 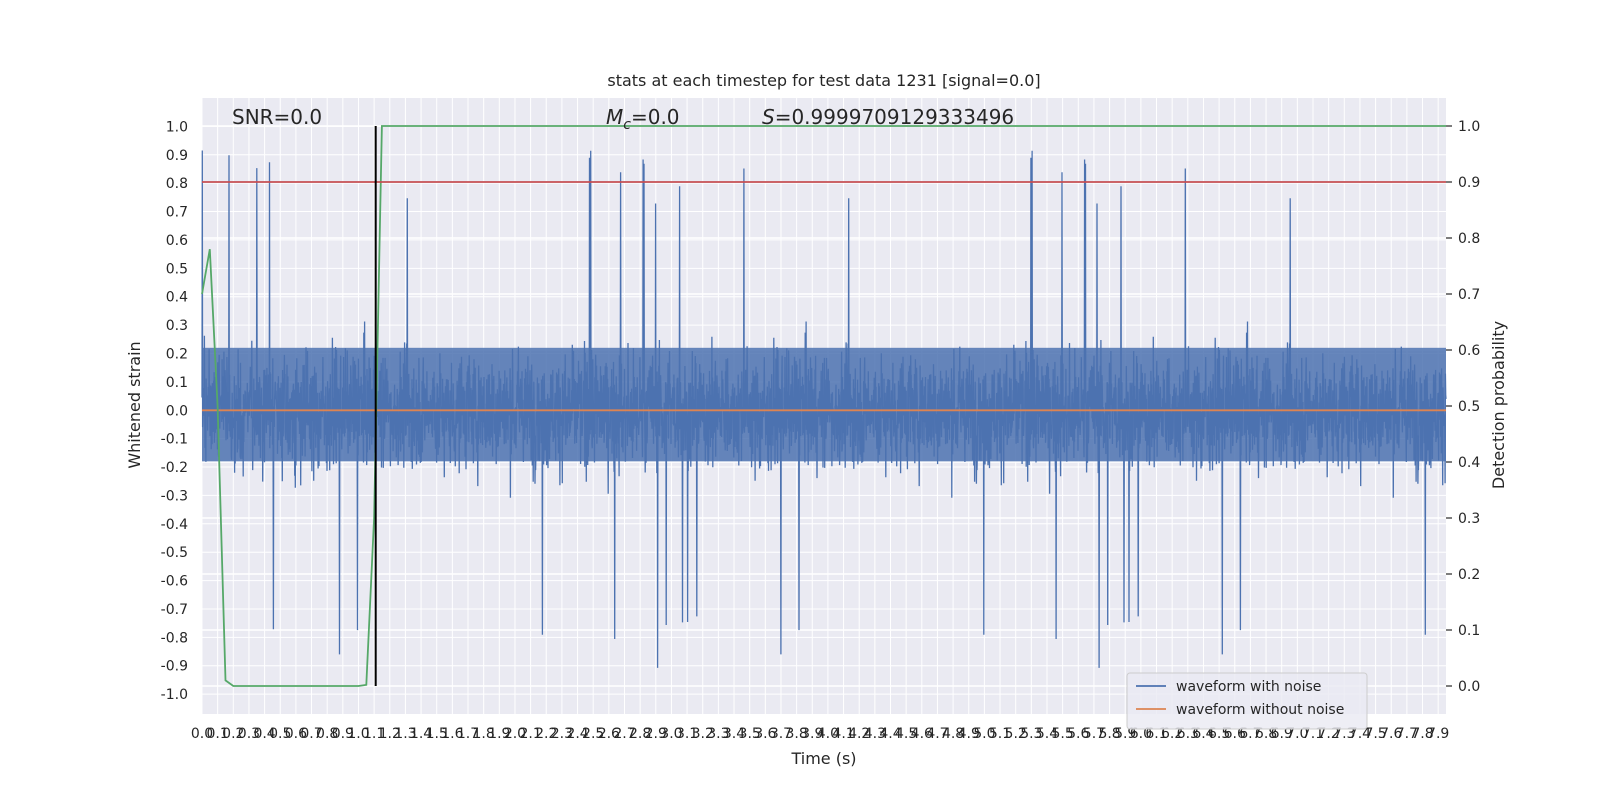 What do you see at coordinates (311, 734) in the screenshot?
I see `x-tick-label: 0.7` at bounding box center [311, 734].